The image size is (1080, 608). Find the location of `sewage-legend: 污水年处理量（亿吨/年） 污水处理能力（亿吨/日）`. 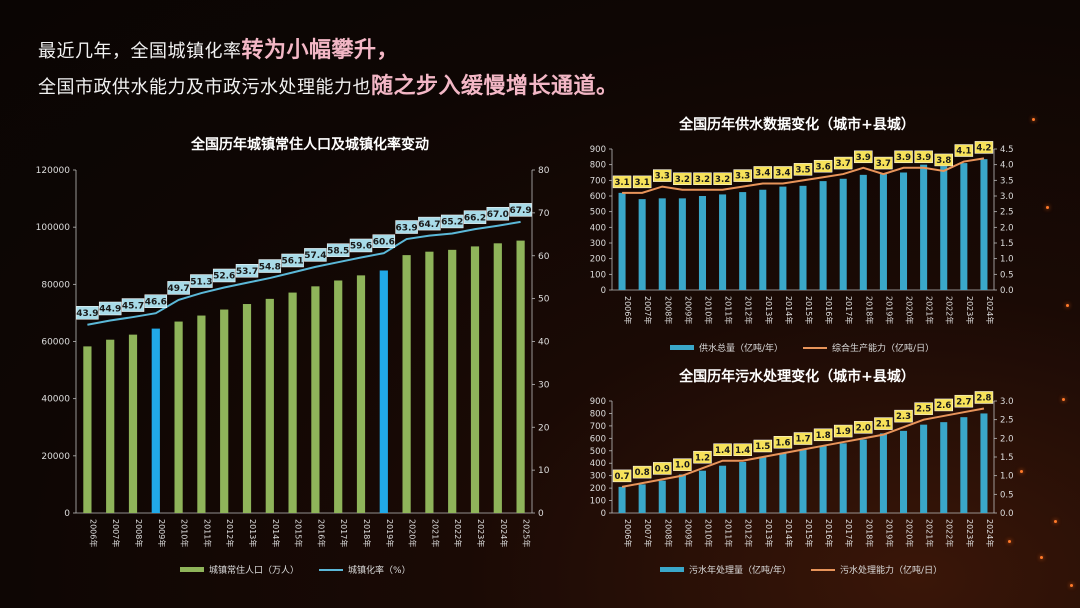

sewage-legend: 污水年处理量（亿吨/年） 污水处理能力（亿吨/日） is located at coordinates (808, 569).